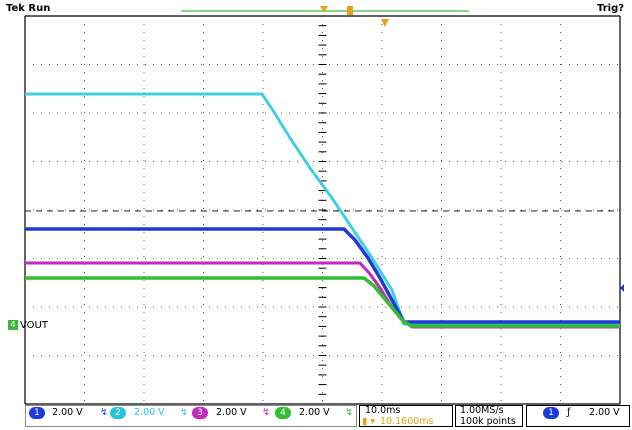 The image size is (632, 430). What do you see at coordinates (191, 416) in the screenshot?
I see `channel-readout-panel` at bounding box center [191, 416].